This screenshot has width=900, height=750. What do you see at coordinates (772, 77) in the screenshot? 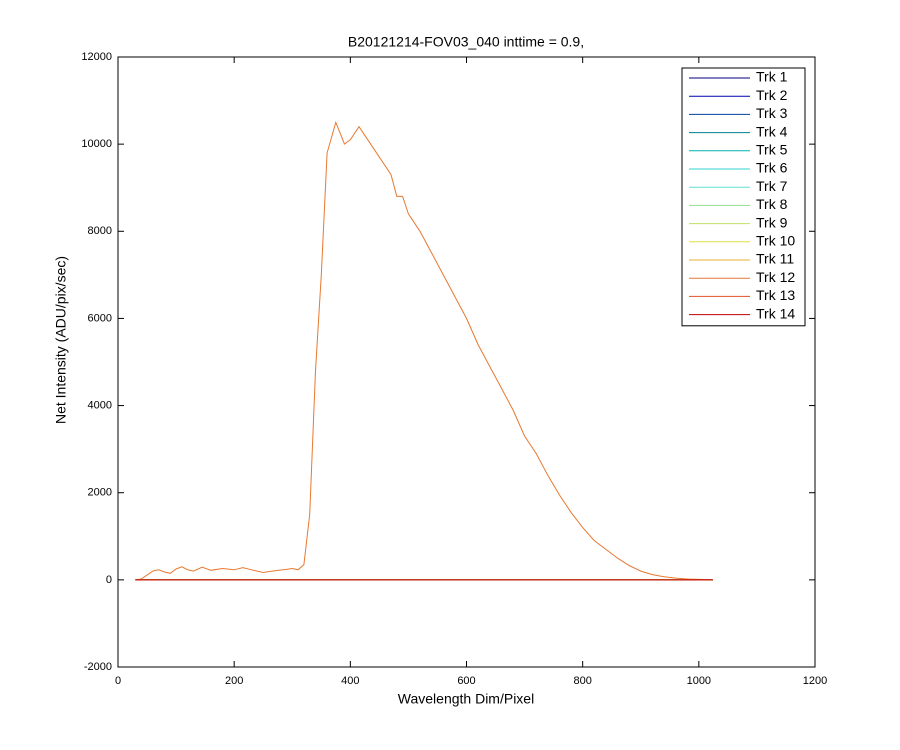
I see `legend-label: Trk 1` at bounding box center [772, 77].